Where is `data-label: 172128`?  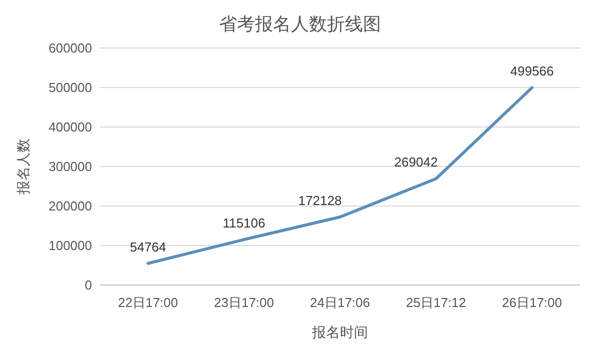
data-label: 172128 is located at coordinates (320, 200).